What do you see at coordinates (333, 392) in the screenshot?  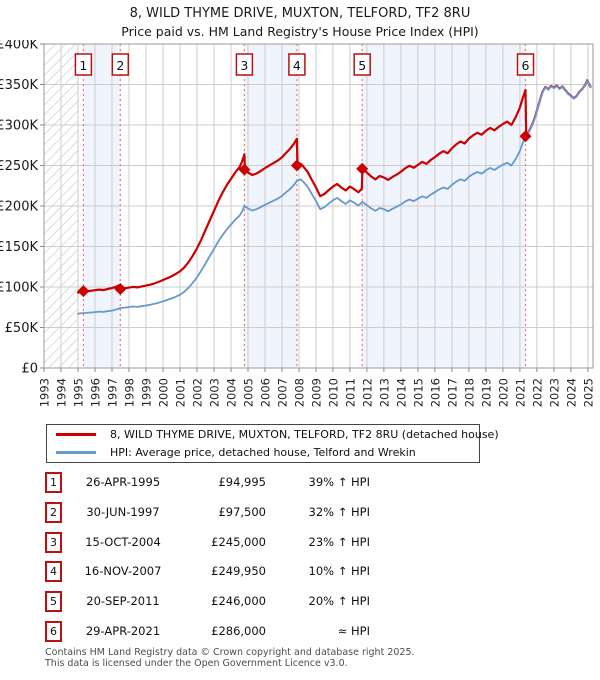 I see `x-axis-tick-label: 2010` at bounding box center [333, 392].